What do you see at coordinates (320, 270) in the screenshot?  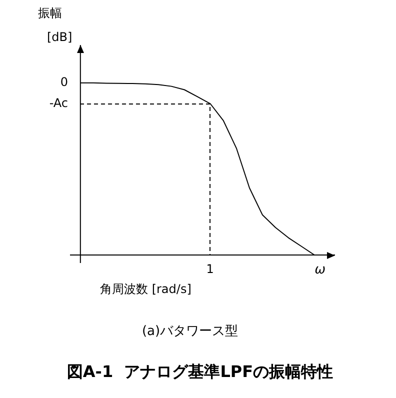 I see `text: ω` at bounding box center [320, 270].